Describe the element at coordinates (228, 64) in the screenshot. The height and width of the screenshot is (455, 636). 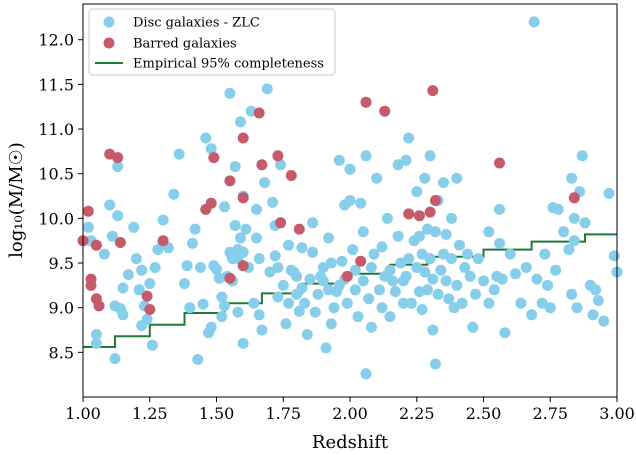
I see `legend-completeness-label: Empirical 95% completeness` at that location.